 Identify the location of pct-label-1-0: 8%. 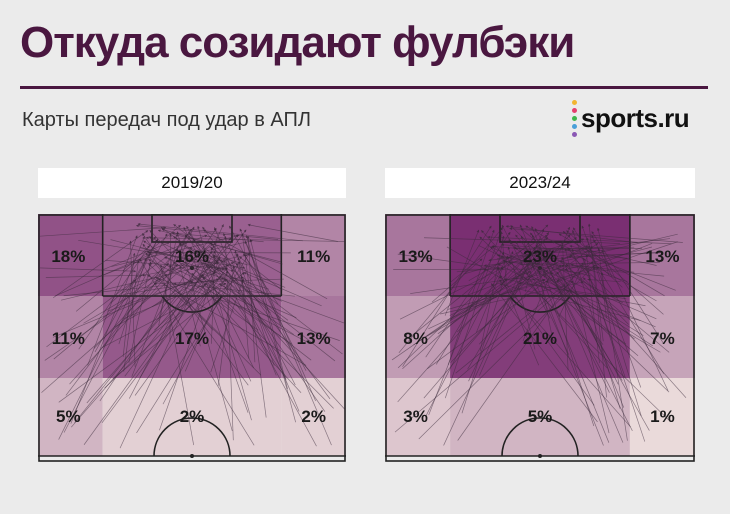
(415, 338).